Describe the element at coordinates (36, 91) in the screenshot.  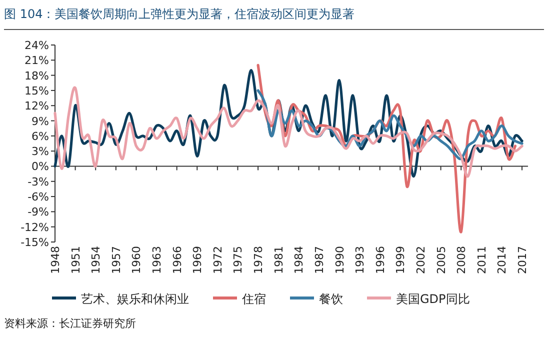
I see `y-tick-label: 15%` at that location.